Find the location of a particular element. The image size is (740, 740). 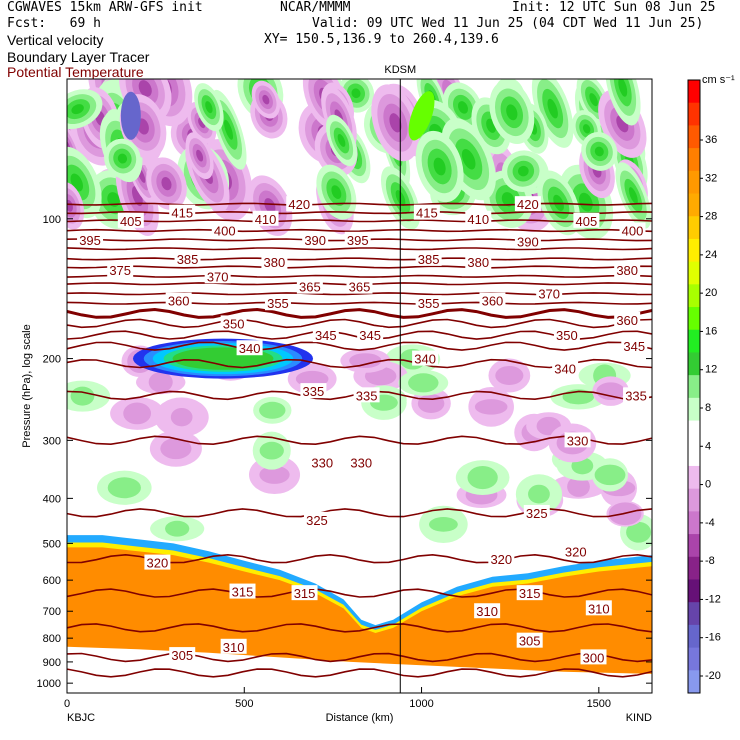

y-tick-label: 200 is located at coordinates (52, 360).